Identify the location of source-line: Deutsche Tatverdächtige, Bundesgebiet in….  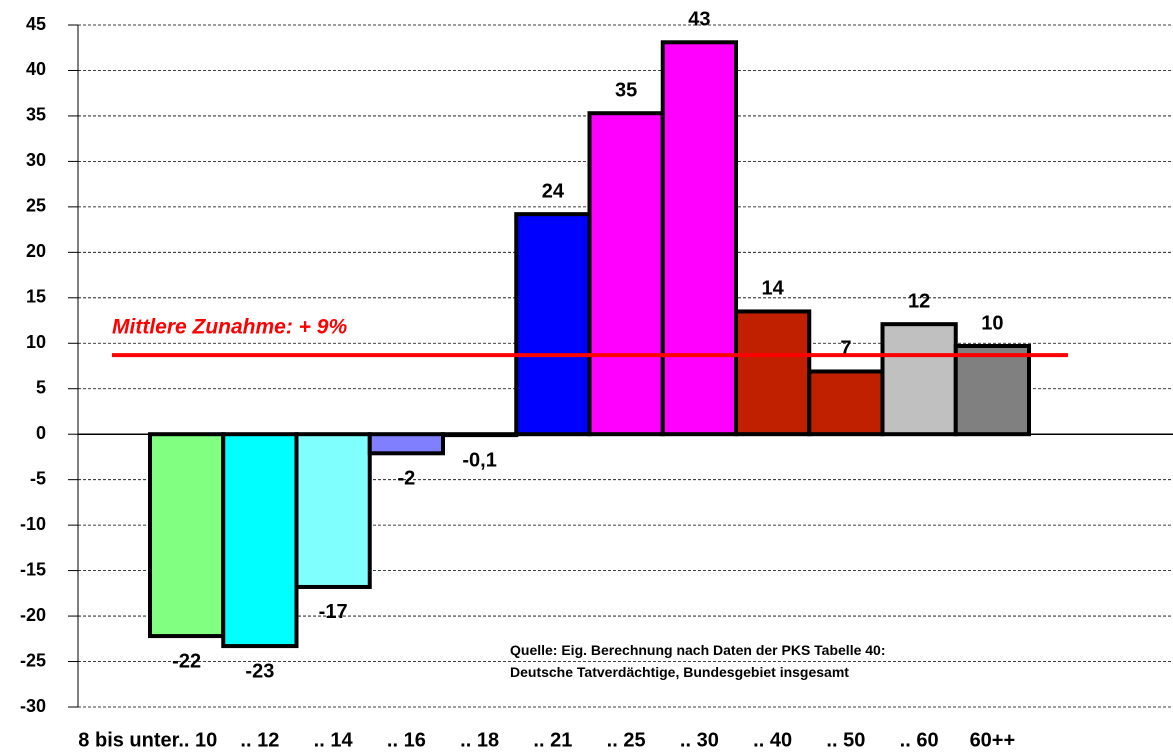
(679, 672).